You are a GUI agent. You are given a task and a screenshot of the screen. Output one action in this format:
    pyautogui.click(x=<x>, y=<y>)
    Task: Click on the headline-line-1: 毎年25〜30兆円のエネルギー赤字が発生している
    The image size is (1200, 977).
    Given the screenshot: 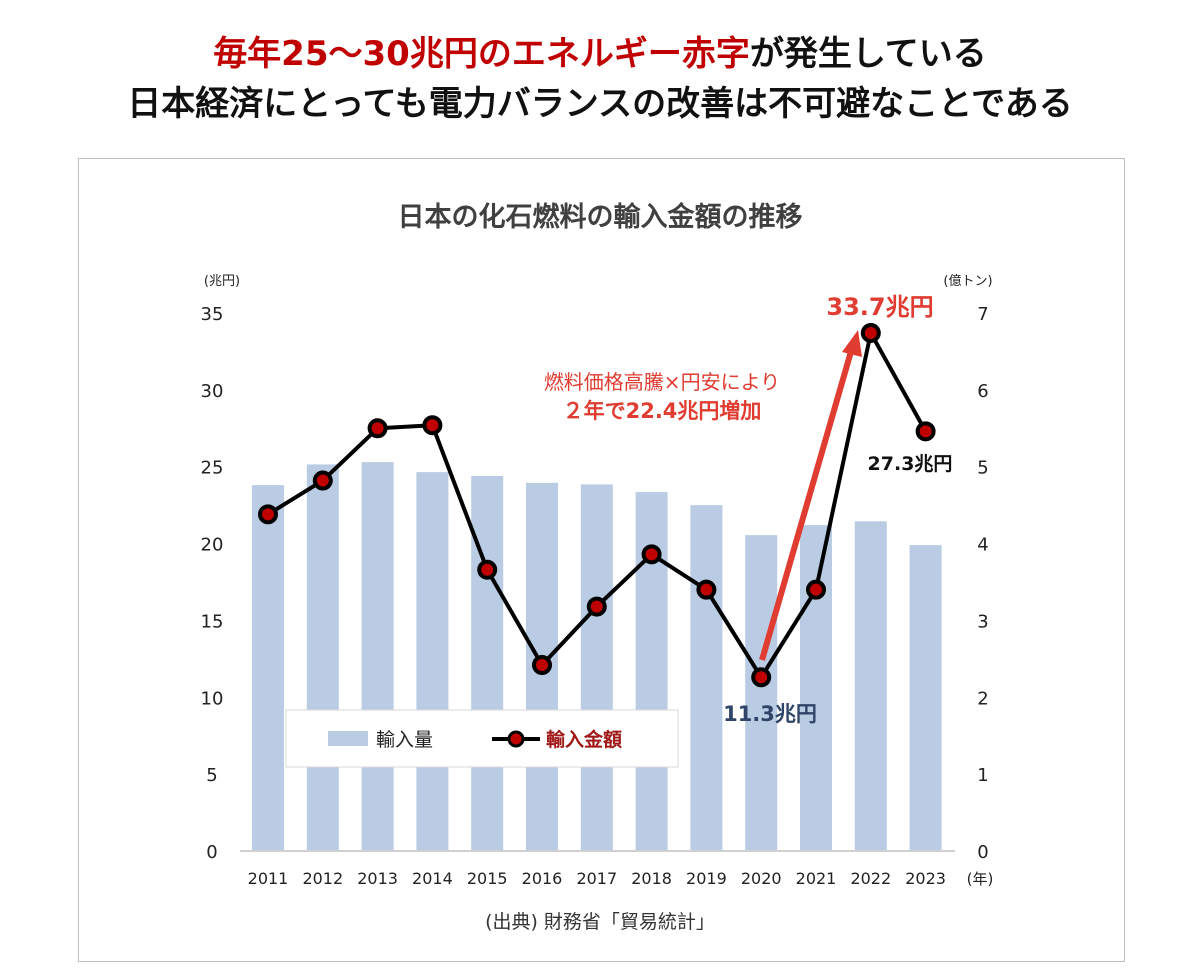 What is the action you would take?
    pyautogui.click(x=600, y=50)
    